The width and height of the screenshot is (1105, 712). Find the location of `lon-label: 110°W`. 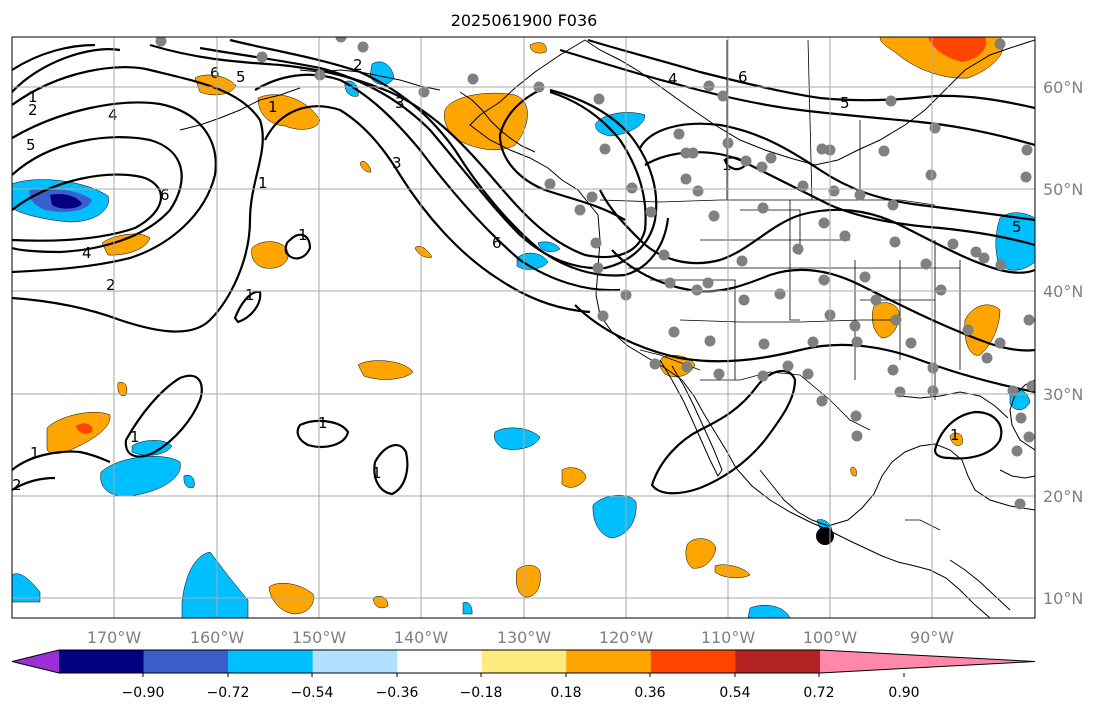

lon-label: 110°W is located at coordinates (728, 637).